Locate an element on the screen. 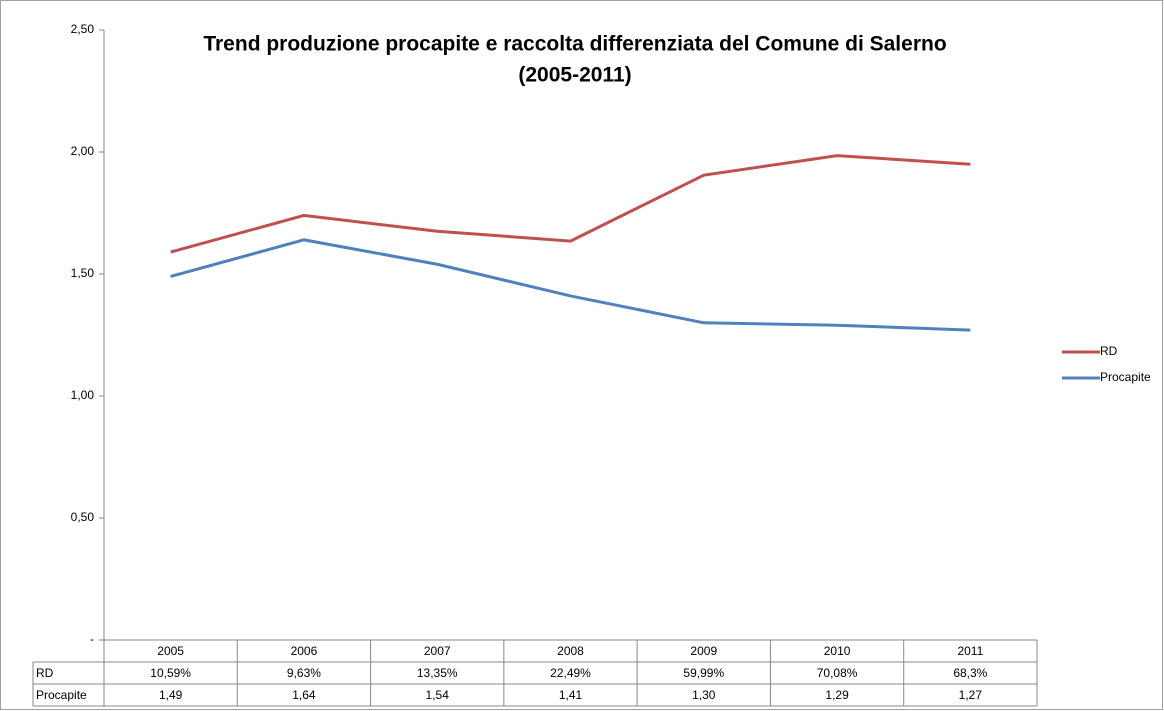 This screenshot has width=1164, height=711. y-tick-label: 1,00 is located at coordinates (83, 395).